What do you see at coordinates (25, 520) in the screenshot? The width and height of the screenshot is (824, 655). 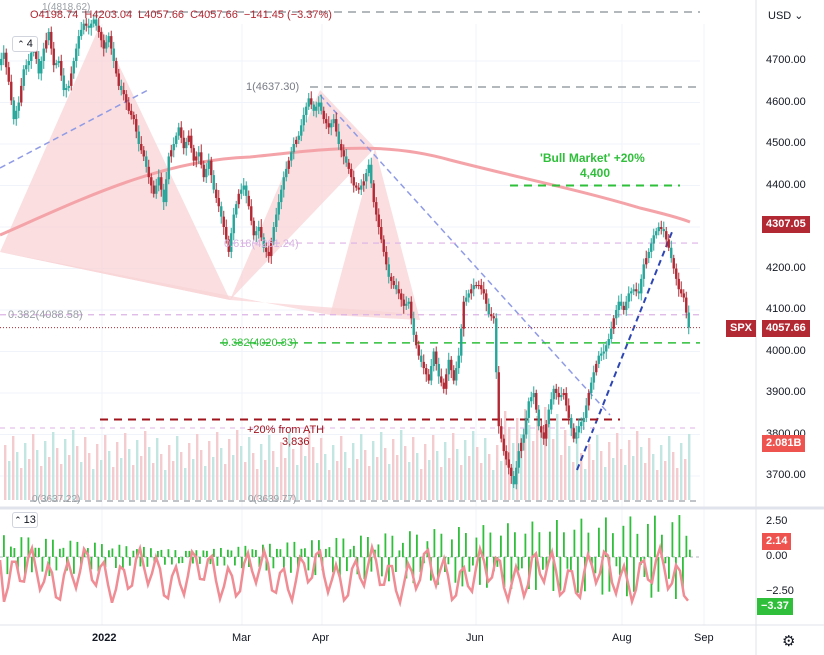 I see `lower-pane-indicators-toggle: ⌃ 13` at bounding box center [25, 520].